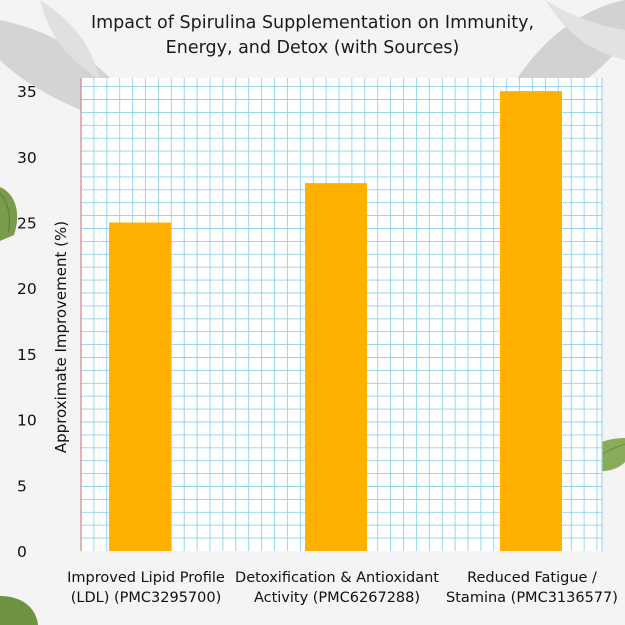 Image resolution: width=625 pixels, height=625 pixels. I want to click on x-tick-label-lipid-line-1: Improved Lipid Profile, so click(146, 578).